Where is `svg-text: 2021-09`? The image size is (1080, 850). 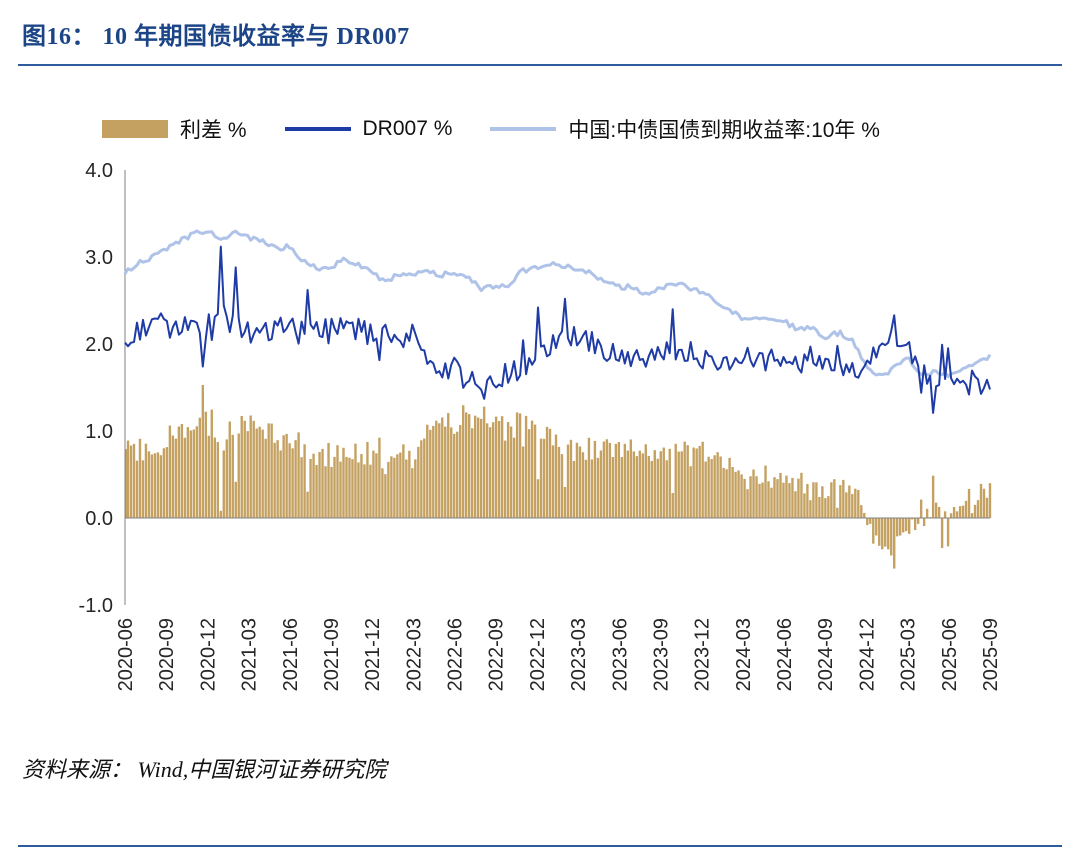 svg-text: 2021-09 is located at coordinates (332, 654).